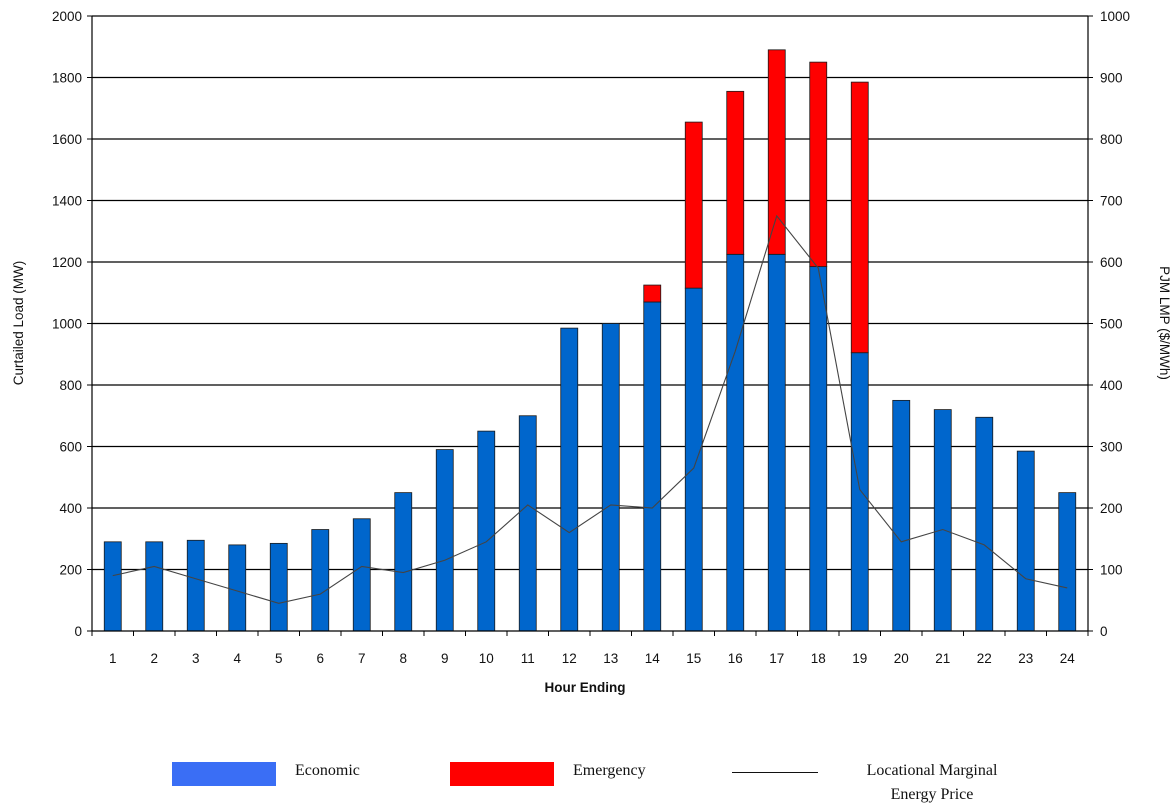 This screenshot has height=808, width=1173. I want to click on y-tick-label: 800, so click(70, 385).